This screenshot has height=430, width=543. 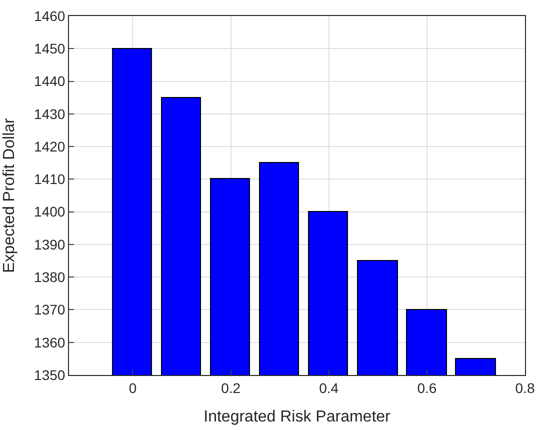 What do you see at coordinates (525, 388) in the screenshot?
I see `x-tick-label: 0.8` at bounding box center [525, 388].